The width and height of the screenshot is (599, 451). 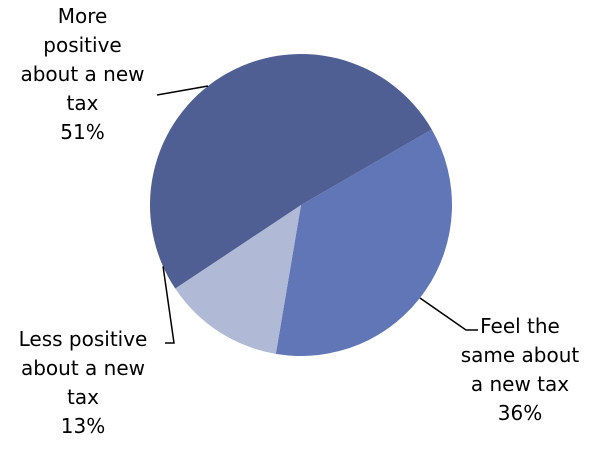 I want to click on leader-line-feel-the-same, so click(x=448, y=314).